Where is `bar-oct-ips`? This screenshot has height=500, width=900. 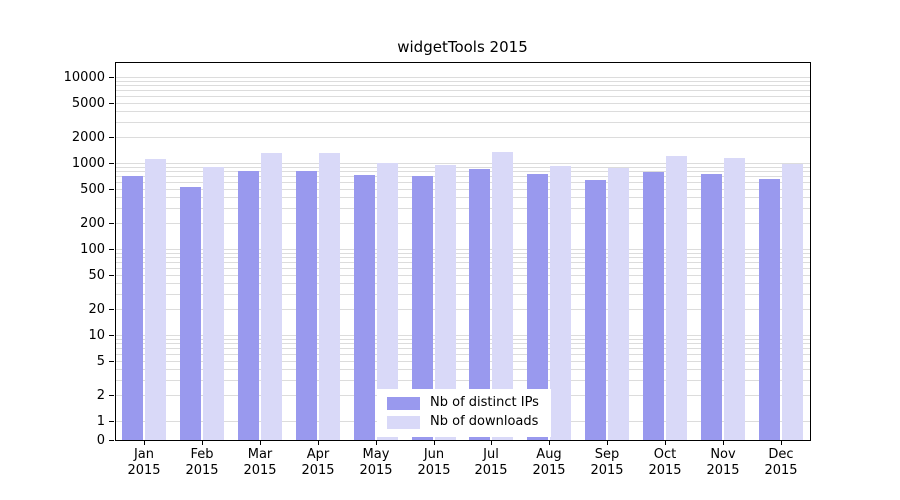
bar-oct-ips is located at coordinates (653, 306).